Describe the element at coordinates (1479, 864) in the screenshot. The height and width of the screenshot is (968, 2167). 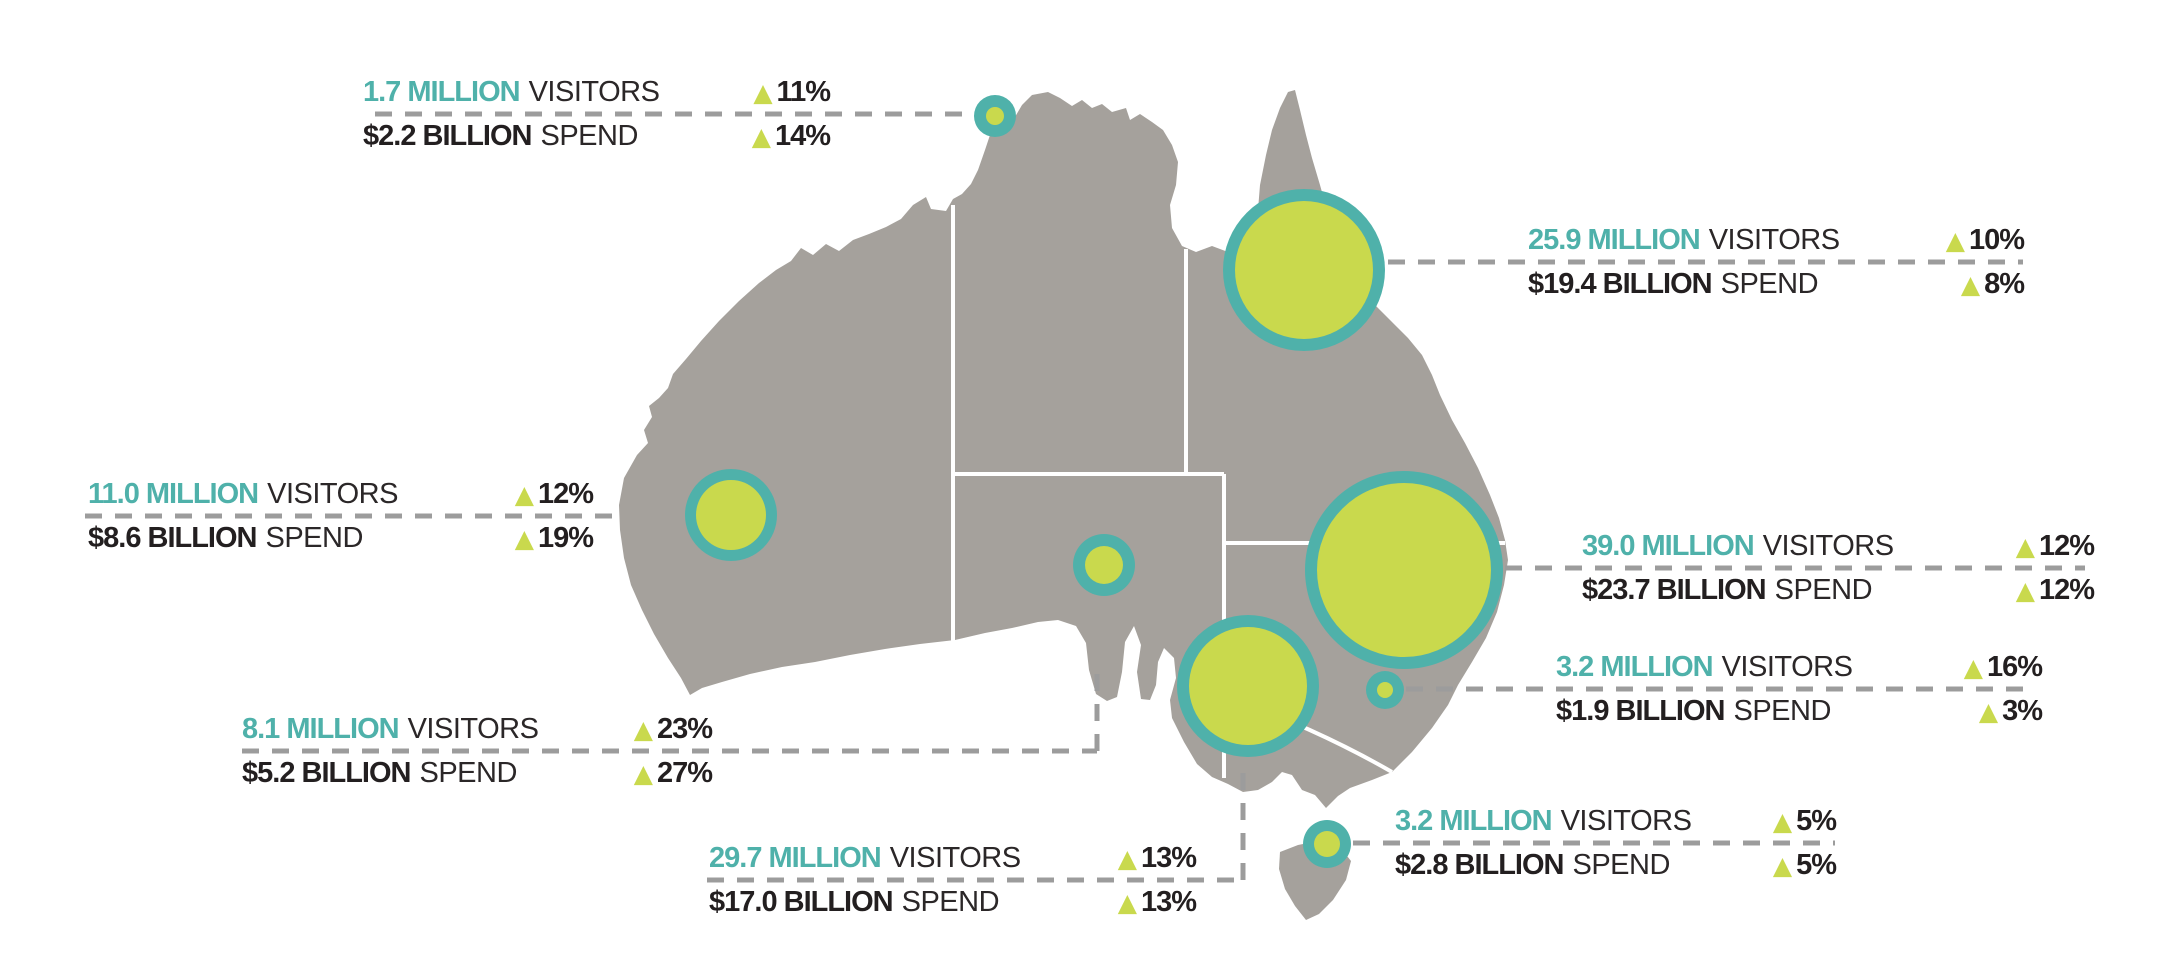
I see `spend-value: $2.8 BILLION` at that location.